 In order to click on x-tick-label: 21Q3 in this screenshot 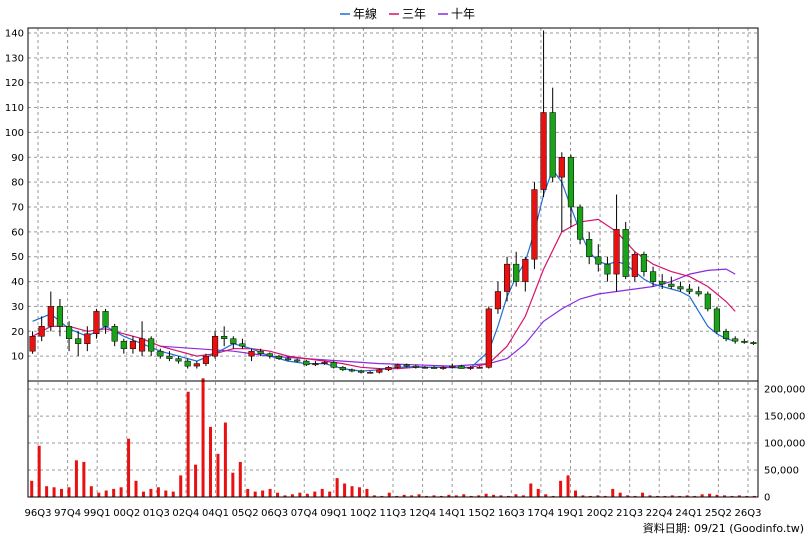, I will do `click(629, 513)`.